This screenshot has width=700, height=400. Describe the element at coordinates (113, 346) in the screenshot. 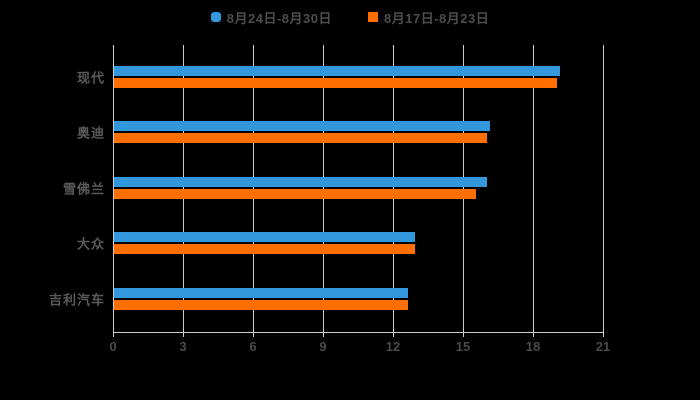

I see `x-axis-tick-label: 0` at that location.